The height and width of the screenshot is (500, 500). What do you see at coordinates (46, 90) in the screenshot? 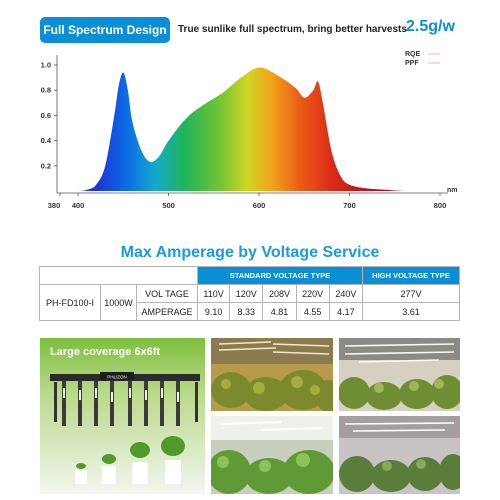
I see `y-tick-label: 0.8` at bounding box center [46, 90].